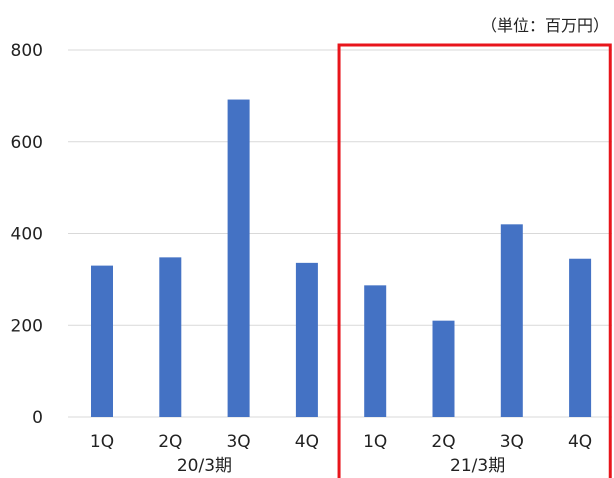 The image size is (614, 478). What do you see at coordinates (204, 466) in the screenshot?
I see `group-label: 20/3期` at bounding box center [204, 466].